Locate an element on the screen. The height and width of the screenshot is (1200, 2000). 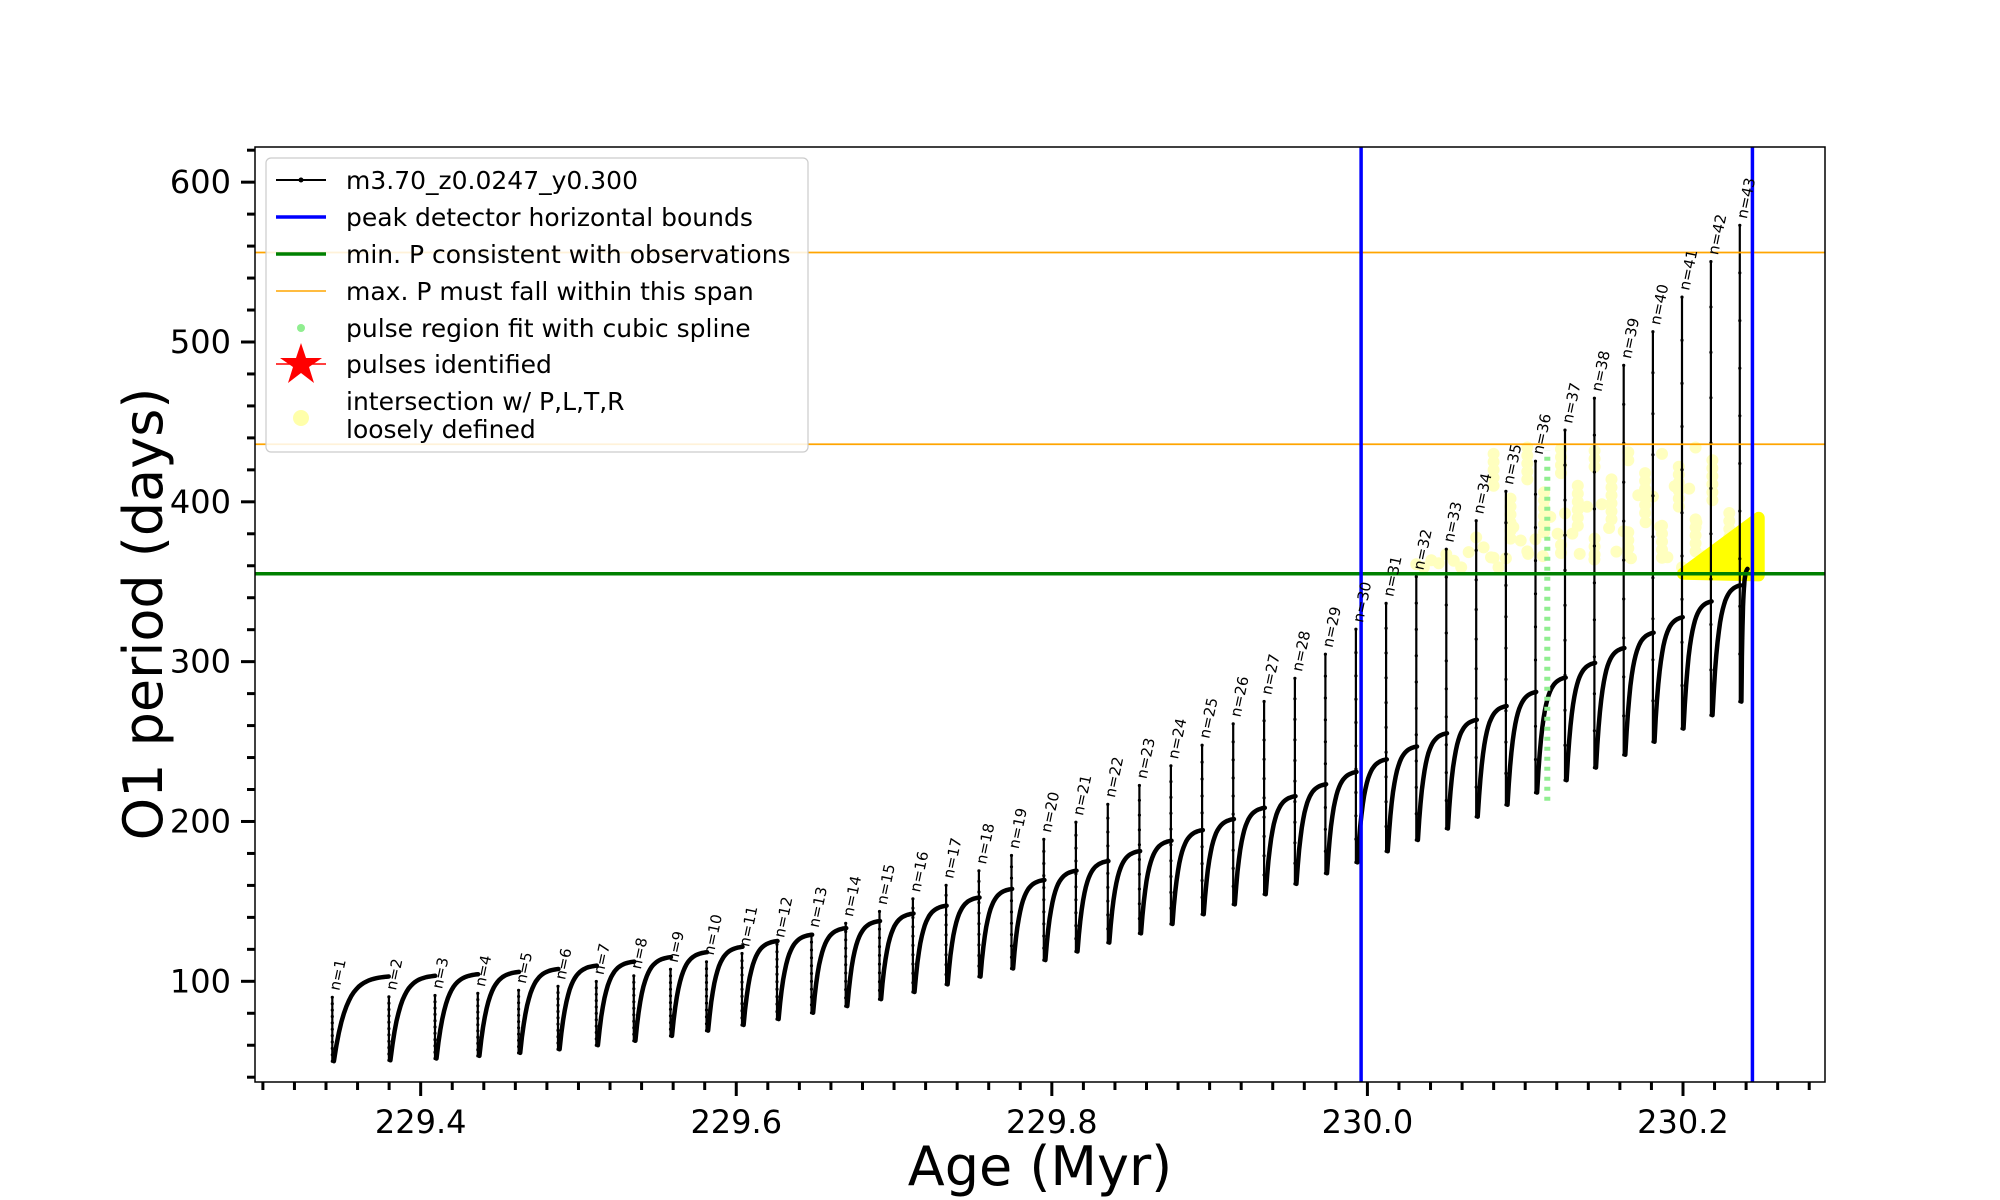
legend-entry-series: m3.70_z0.0247_y0.300 is located at coordinates (457, 180).